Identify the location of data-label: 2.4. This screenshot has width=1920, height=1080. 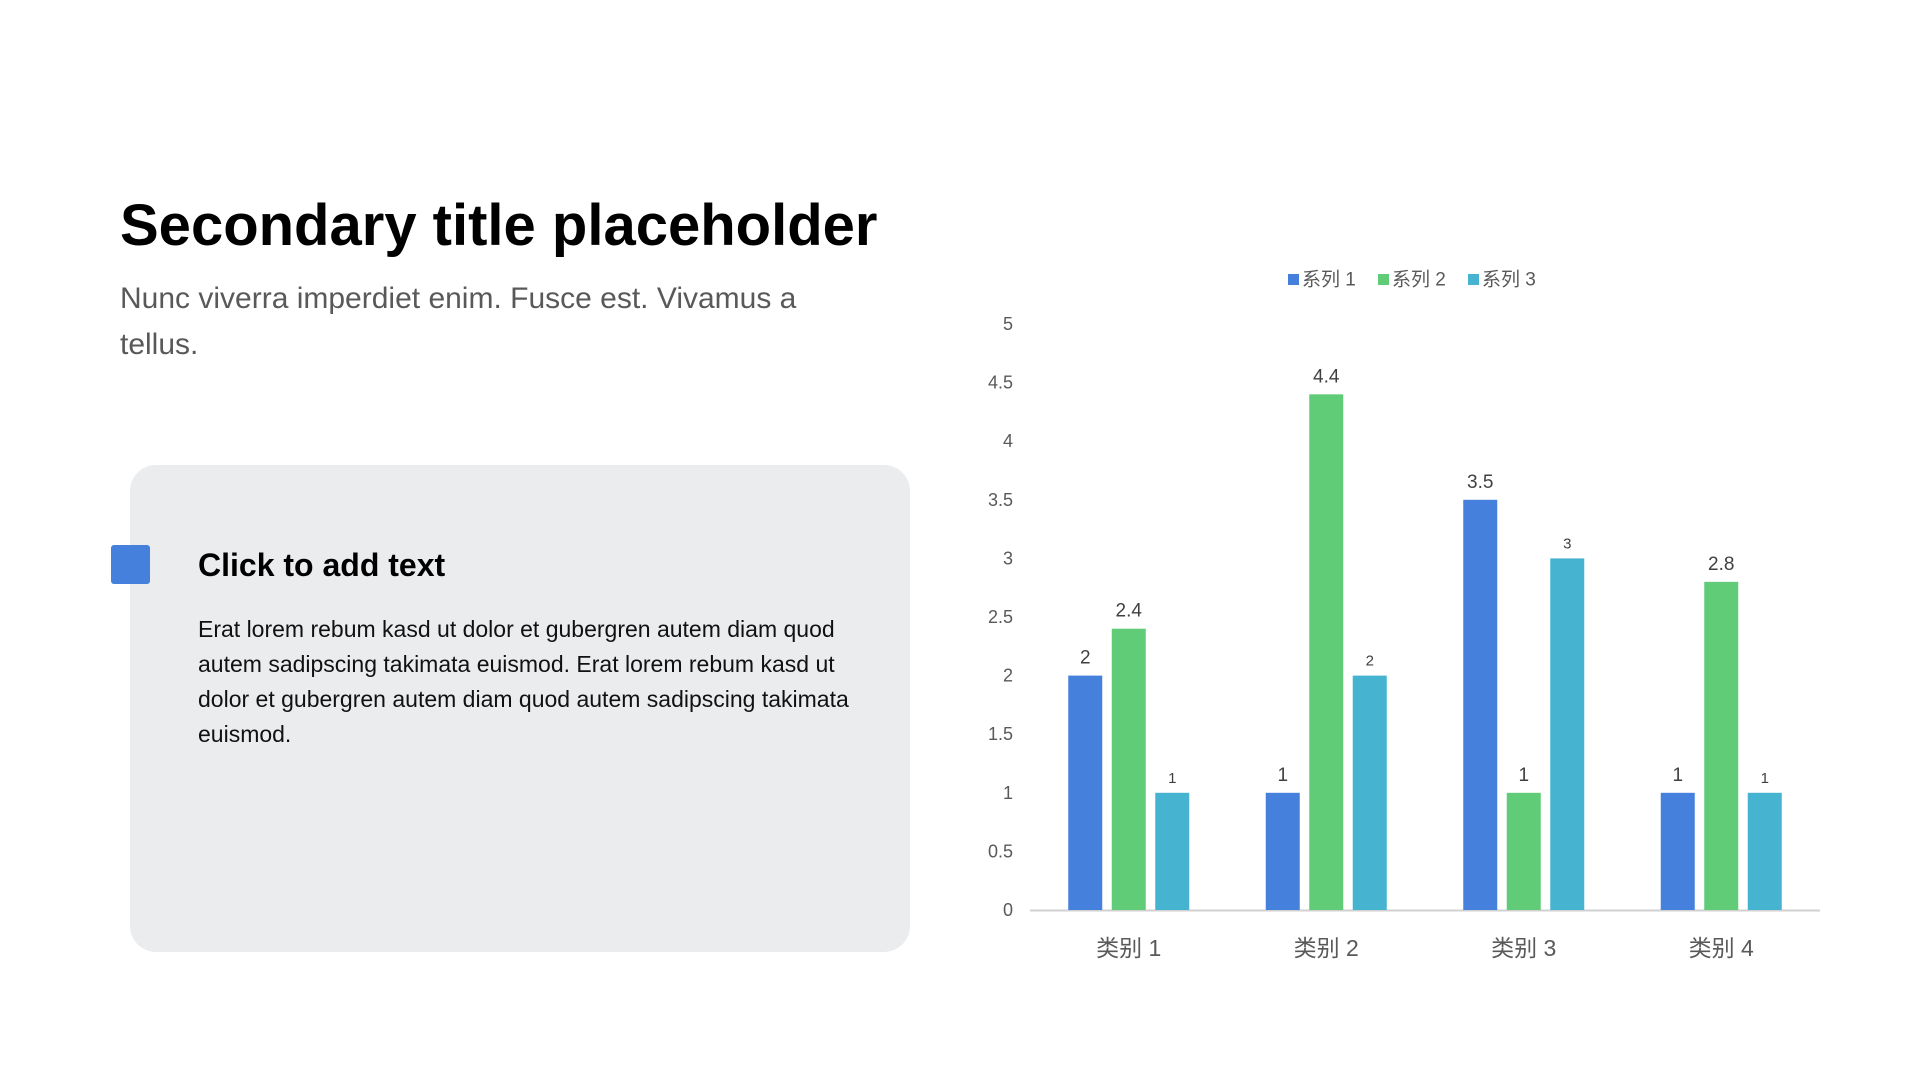
(1129, 611).